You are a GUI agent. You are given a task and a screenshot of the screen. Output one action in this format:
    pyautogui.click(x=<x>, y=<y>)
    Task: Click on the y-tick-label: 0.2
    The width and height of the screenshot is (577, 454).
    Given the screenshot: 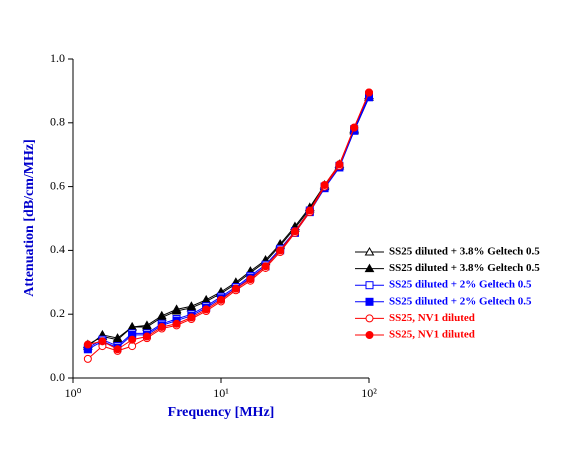 What is the action you would take?
    pyautogui.click(x=57, y=313)
    